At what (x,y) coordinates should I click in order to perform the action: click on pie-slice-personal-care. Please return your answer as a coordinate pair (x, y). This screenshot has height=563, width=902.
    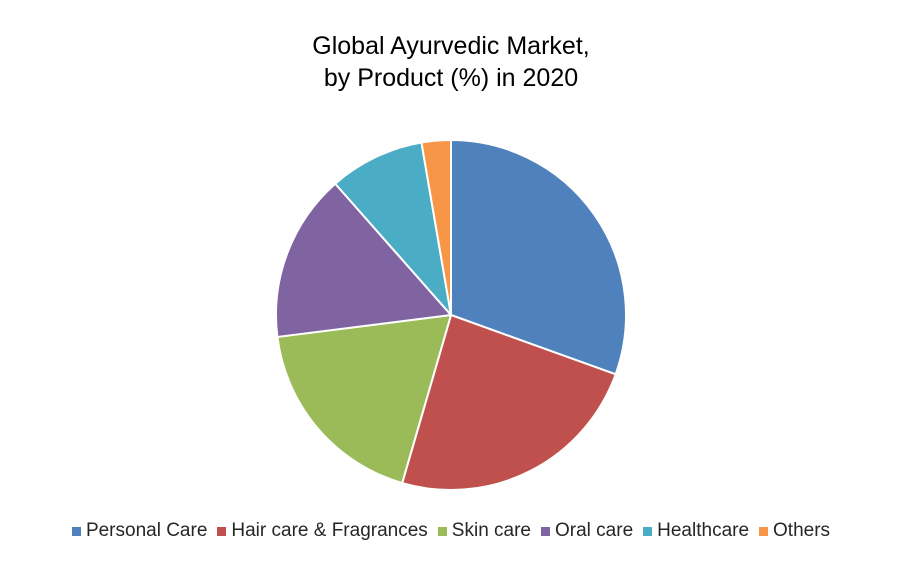
    Looking at the image, I should click on (538, 257).